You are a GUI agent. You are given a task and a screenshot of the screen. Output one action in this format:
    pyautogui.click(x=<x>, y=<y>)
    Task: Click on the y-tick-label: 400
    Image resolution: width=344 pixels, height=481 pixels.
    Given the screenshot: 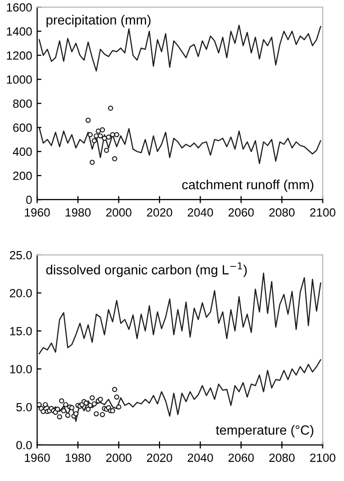 What is the action you would take?
    pyautogui.click(x=22, y=152)
    